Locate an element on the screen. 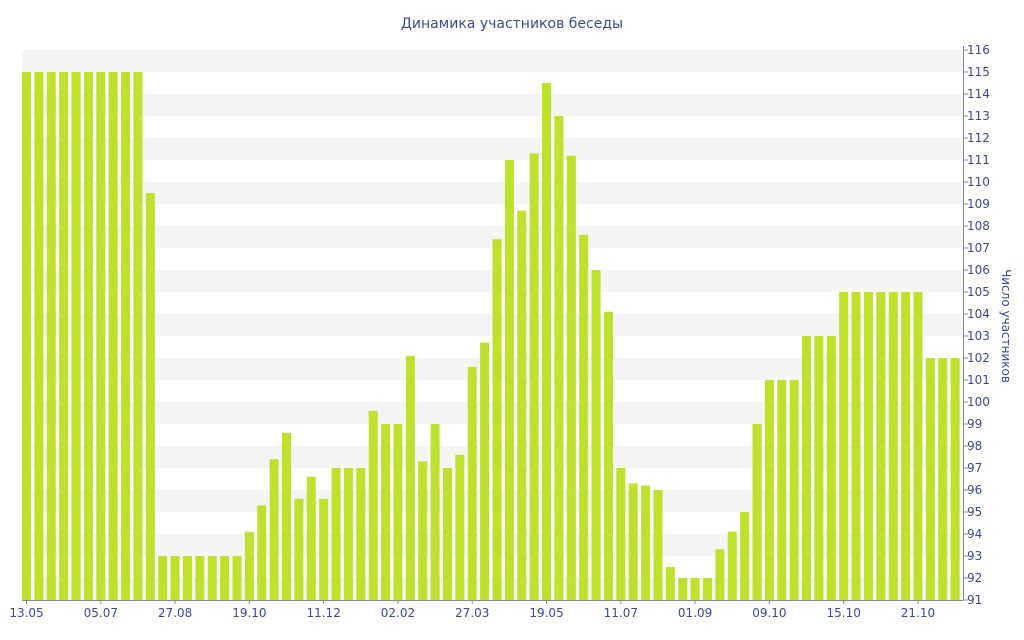 The width and height of the screenshot is (1024, 640). y-tick-label: 100 is located at coordinates (978, 402).